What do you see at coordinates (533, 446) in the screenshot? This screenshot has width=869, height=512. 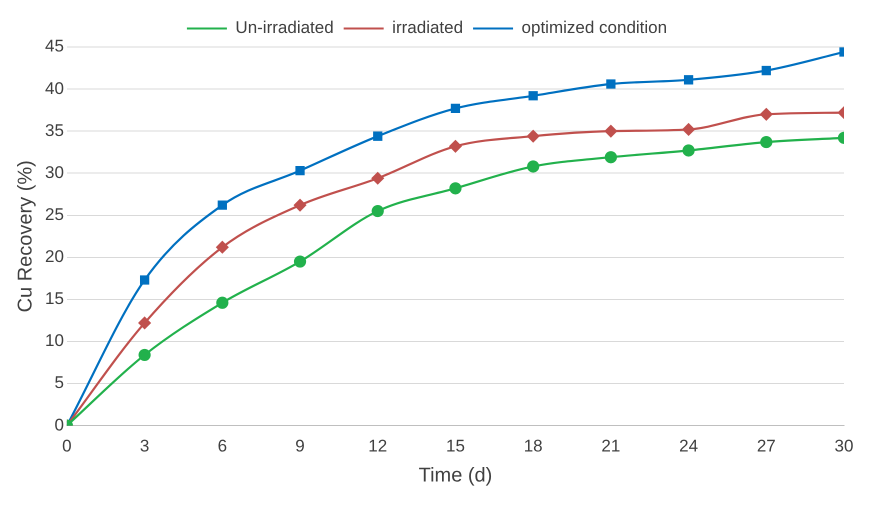 I see `x-tick-label: 18` at bounding box center [533, 446].